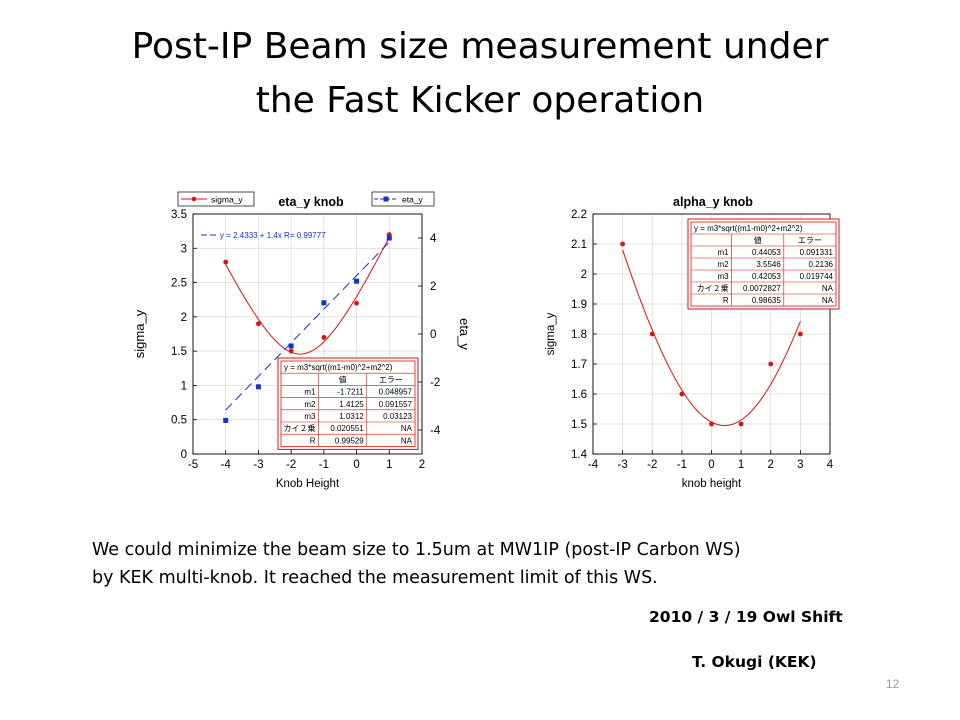 The image size is (960, 720). Describe the element at coordinates (184, 386) in the screenshot. I see `y-tick-label: 1` at that location.